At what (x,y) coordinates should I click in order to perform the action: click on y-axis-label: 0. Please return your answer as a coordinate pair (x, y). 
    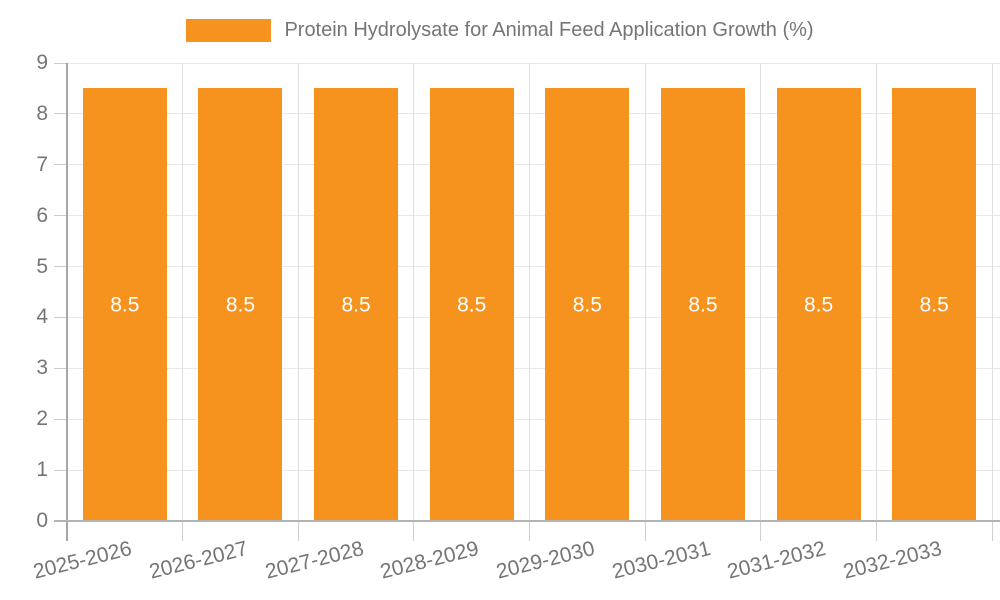
    Looking at the image, I should click on (42, 520).